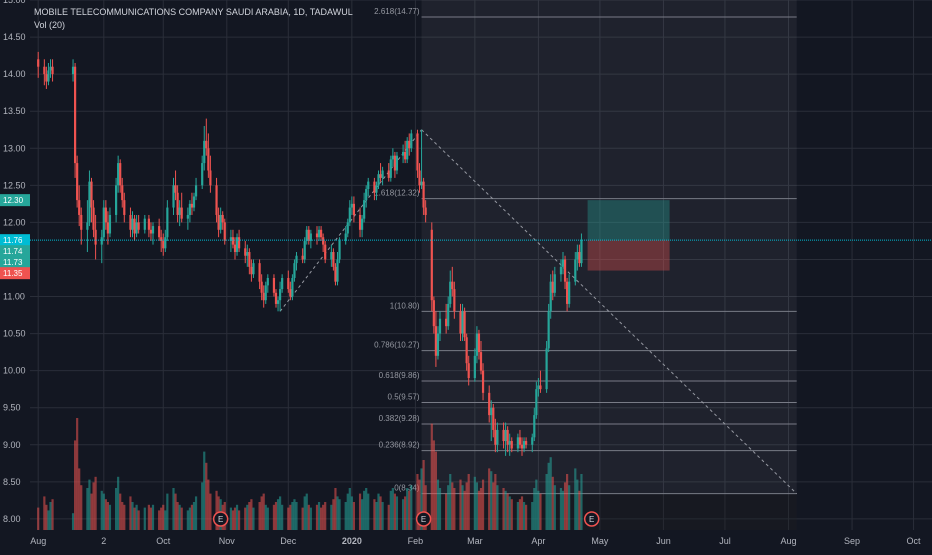 The image size is (932, 555). Describe the element at coordinates (399, 375) in the screenshot. I see `fib-level-label: 0.618(9.86)` at that location.